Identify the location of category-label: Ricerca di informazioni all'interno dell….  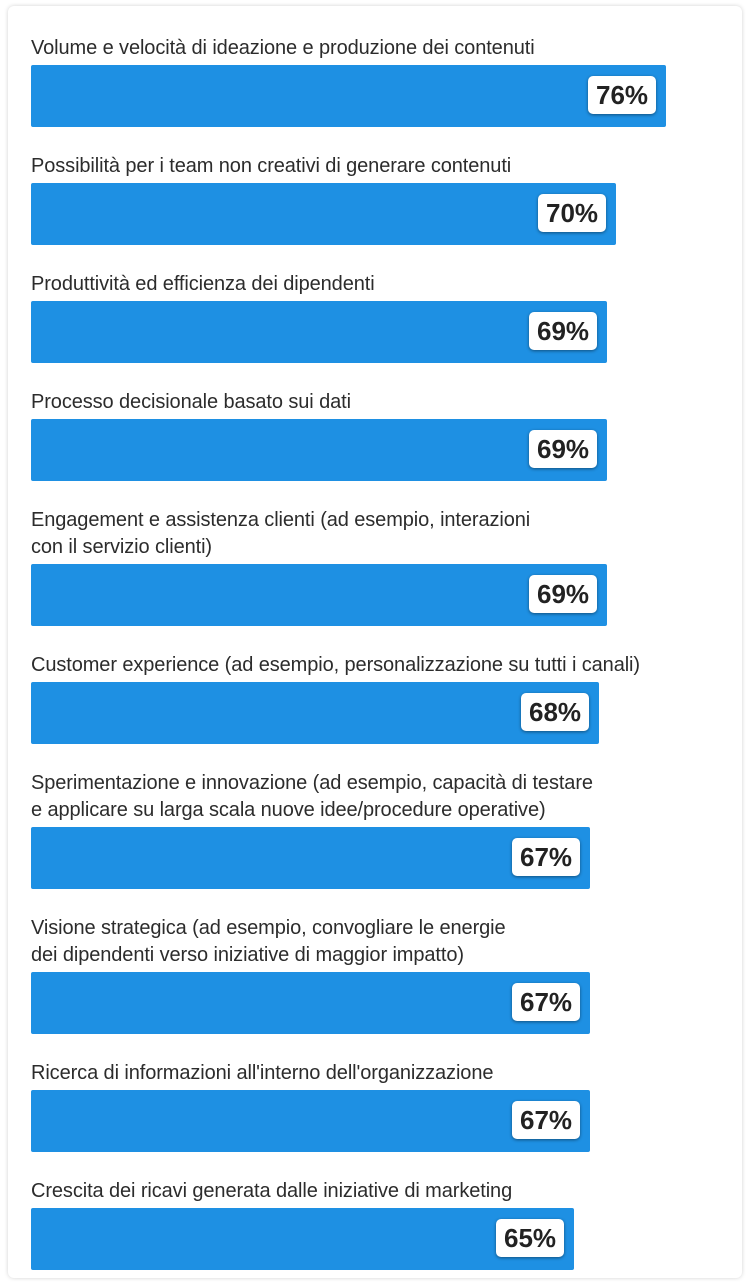
(371, 1071).